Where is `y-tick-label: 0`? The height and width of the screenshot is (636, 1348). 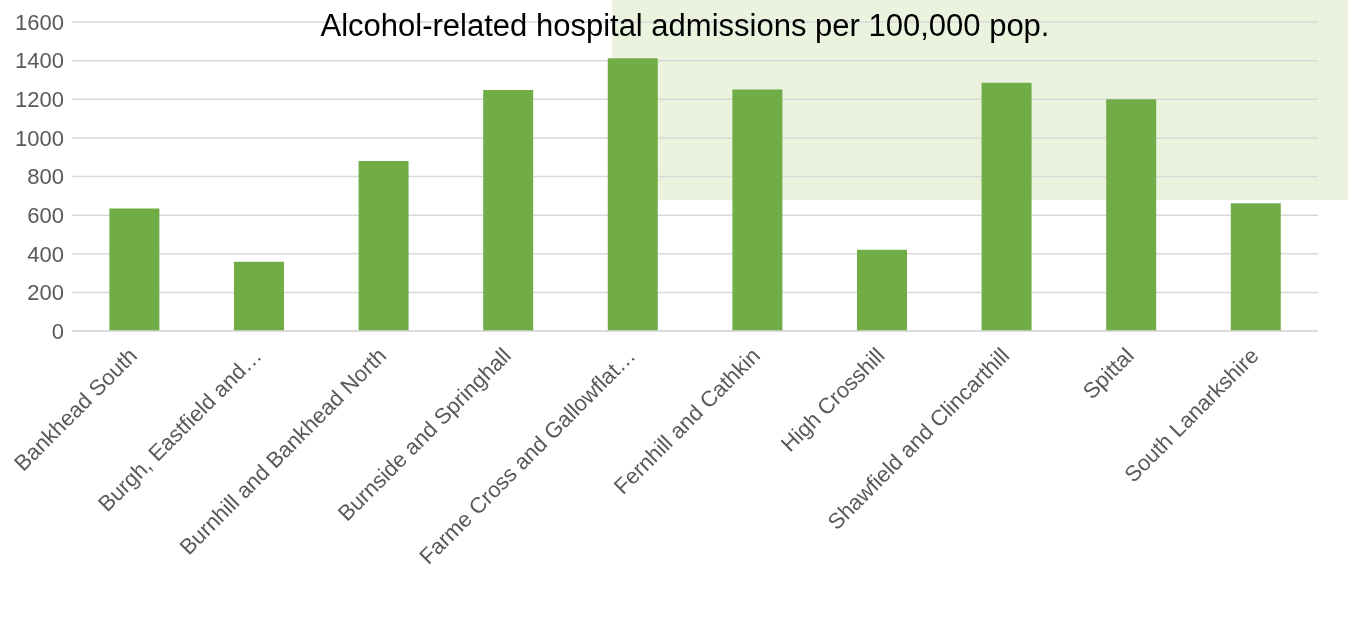
y-tick-label: 0 is located at coordinates (57, 331).